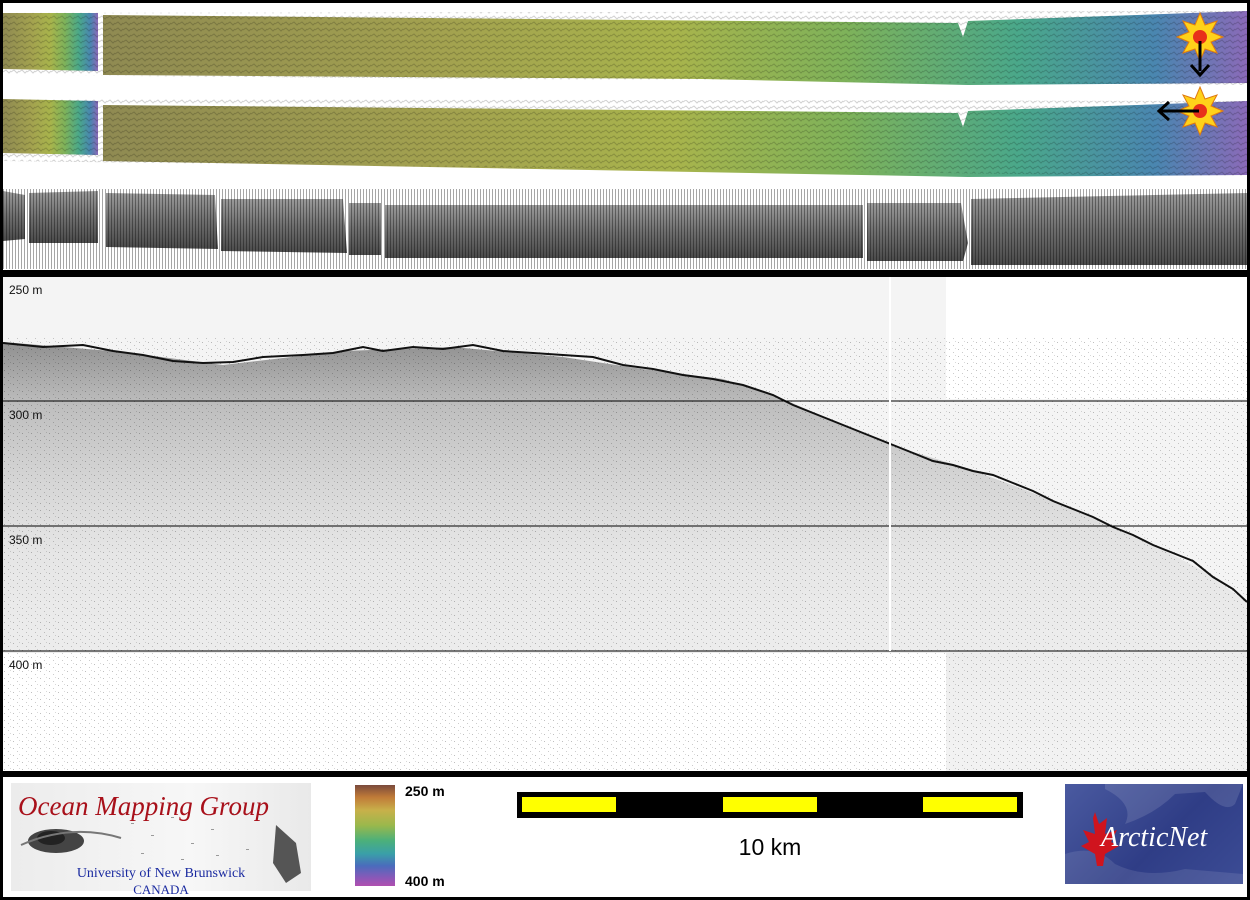  What do you see at coordinates (26, 665) in the screenshot?
I see `depth-label-400: 400 m` at bounding box center [26, 665].